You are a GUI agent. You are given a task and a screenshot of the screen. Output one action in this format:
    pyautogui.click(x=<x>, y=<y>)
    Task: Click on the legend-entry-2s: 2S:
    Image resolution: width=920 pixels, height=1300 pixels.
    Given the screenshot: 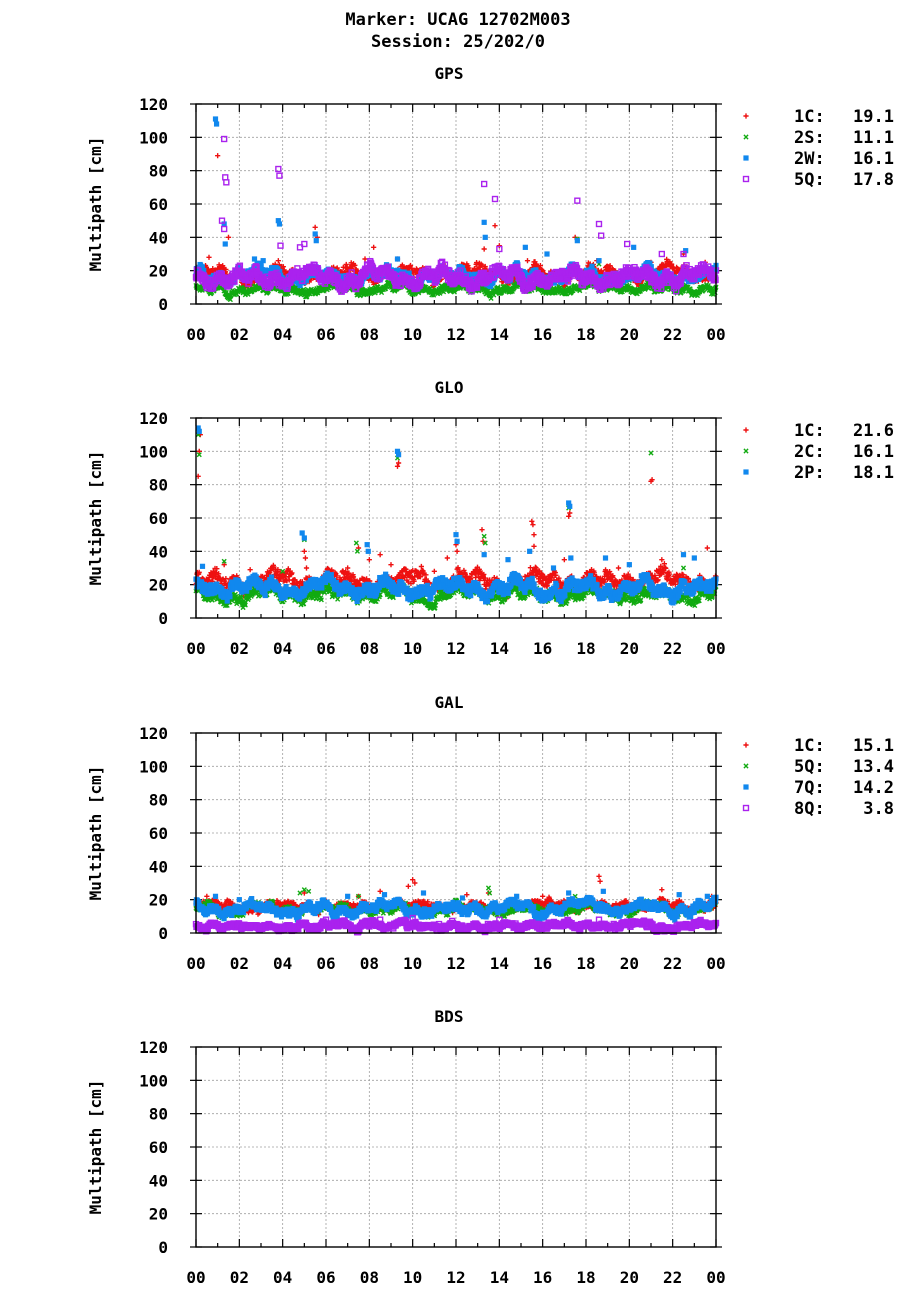 What is the action you would take?
    pyautogui.click(x=809, y=138)
    